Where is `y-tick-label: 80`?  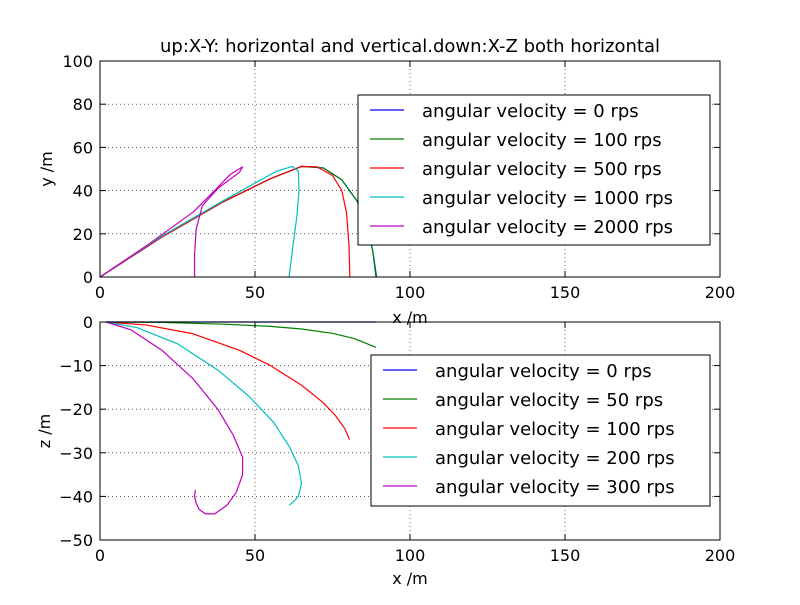
y-tick-label: 80 is located at coordinates (83, 104).